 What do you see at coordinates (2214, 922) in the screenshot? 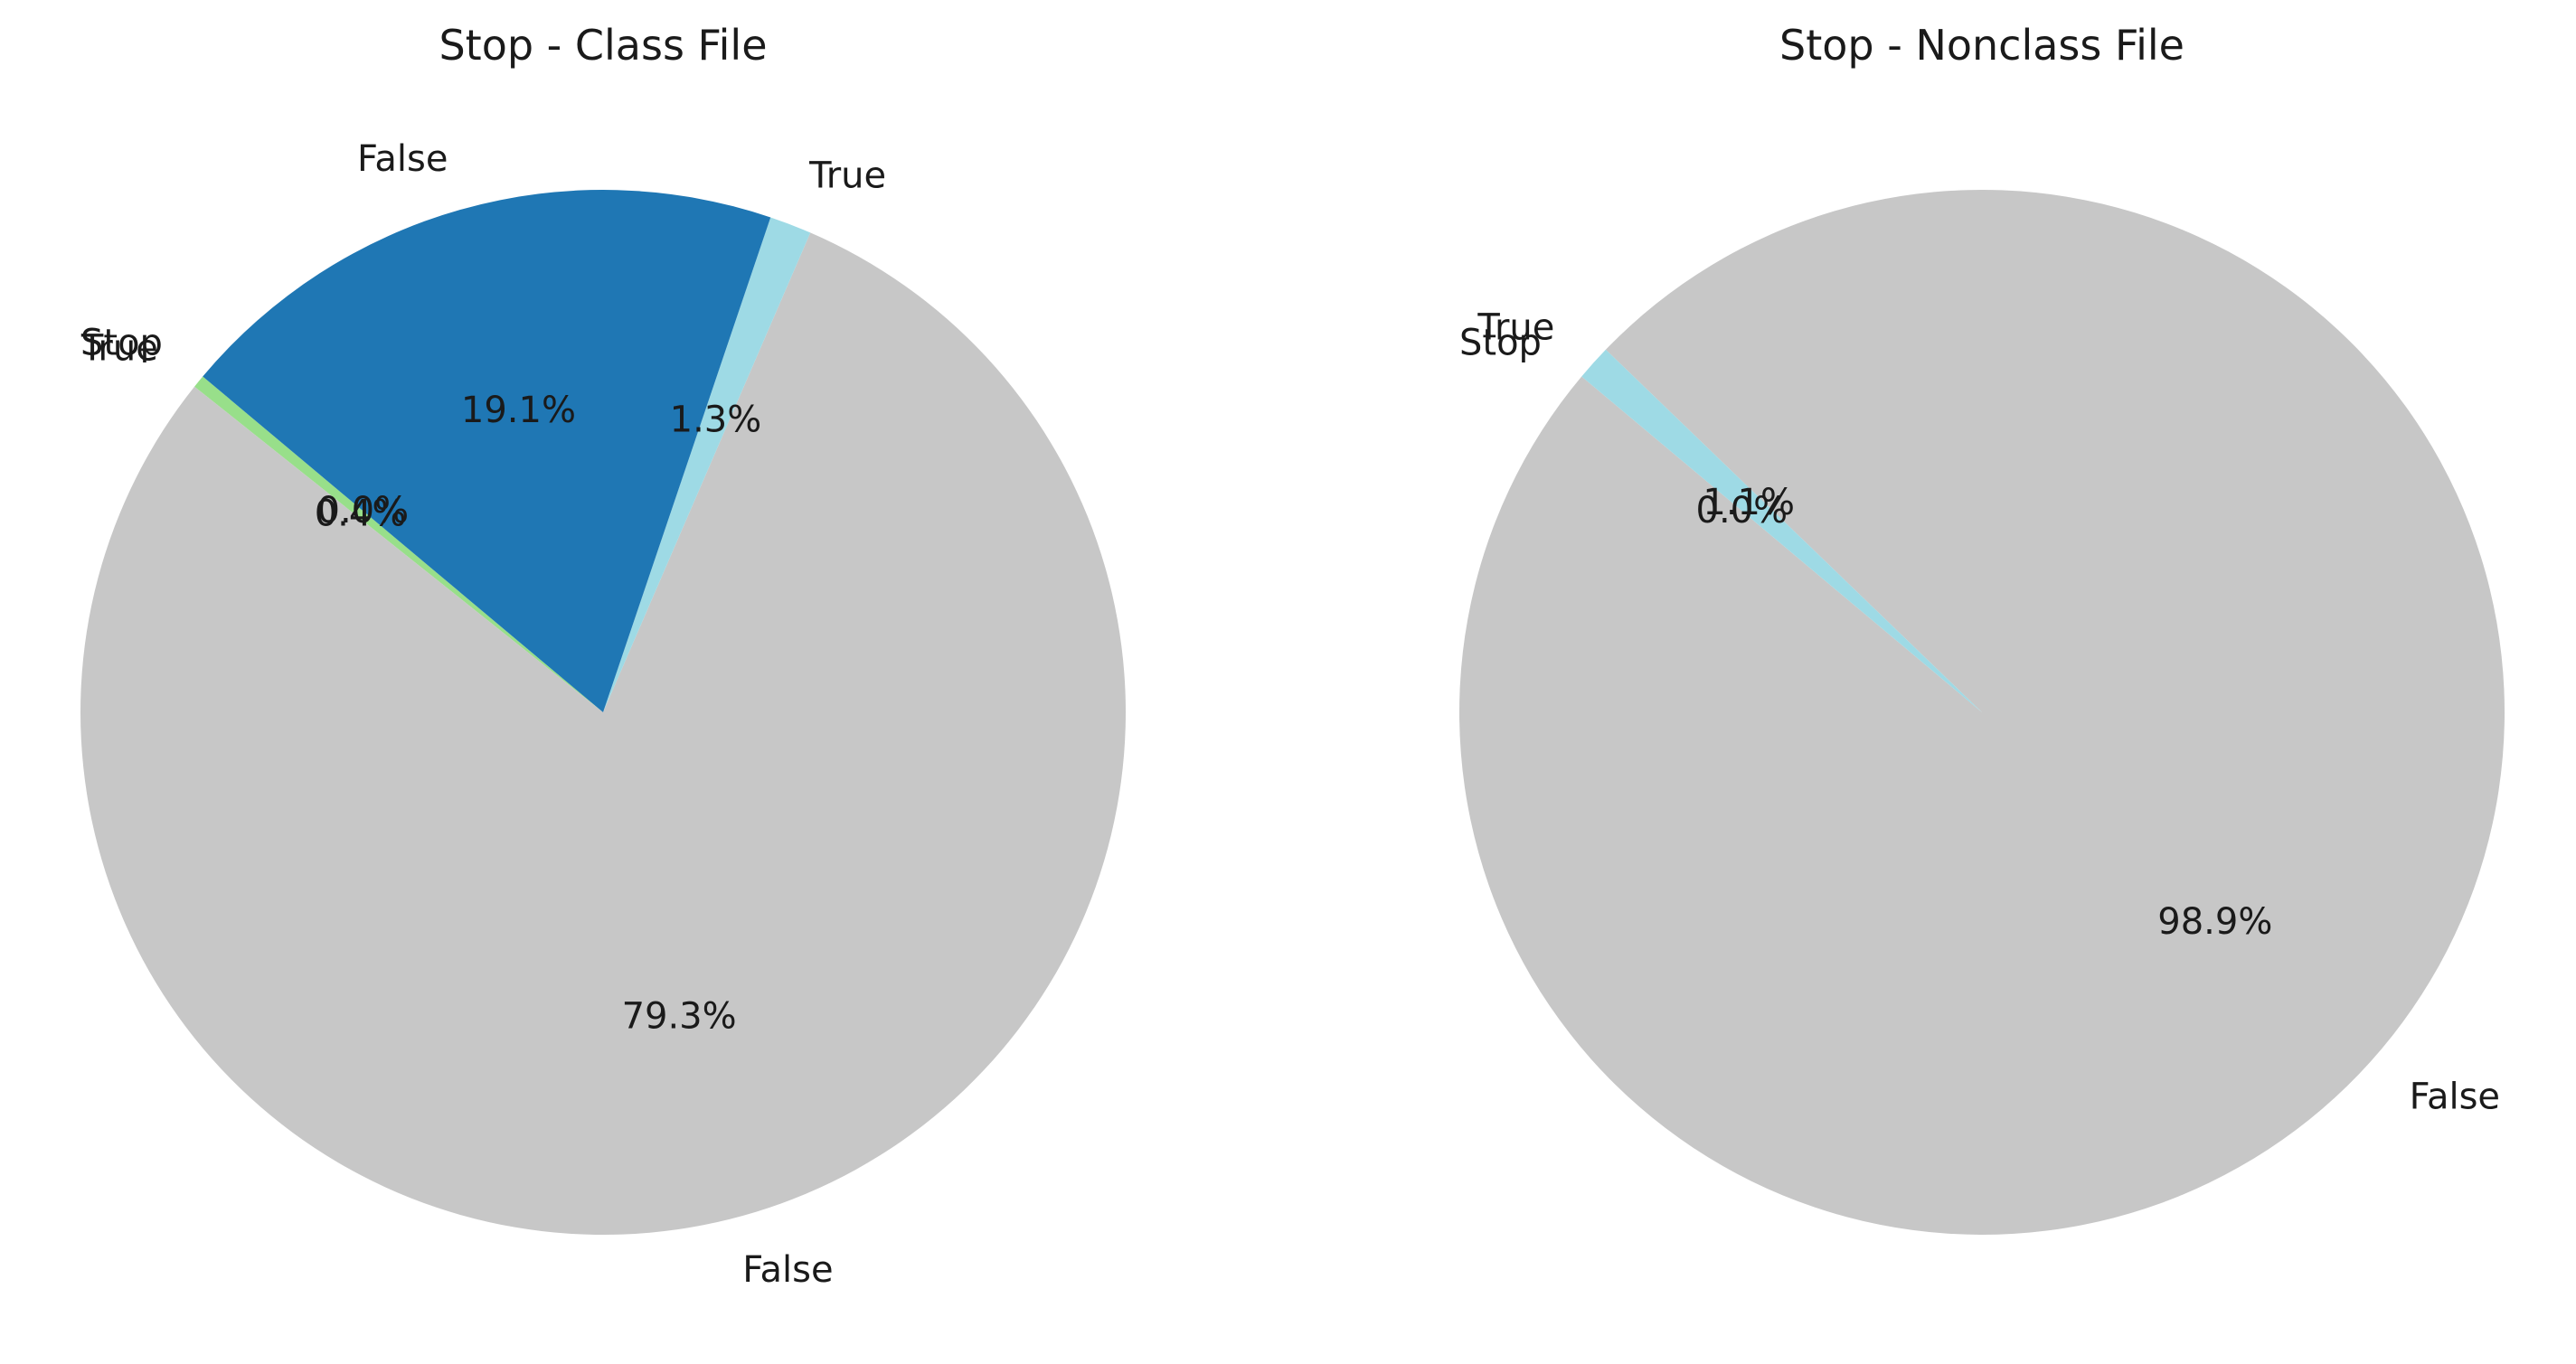
I see `percent-label: 98.9%` at bounding box center [2214, 922].